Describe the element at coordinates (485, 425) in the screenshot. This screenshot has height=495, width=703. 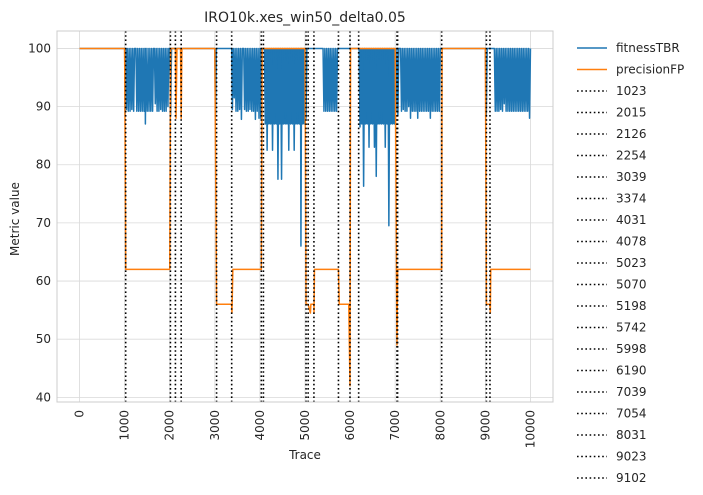
I see `x-tick-label: 9000` at that location.